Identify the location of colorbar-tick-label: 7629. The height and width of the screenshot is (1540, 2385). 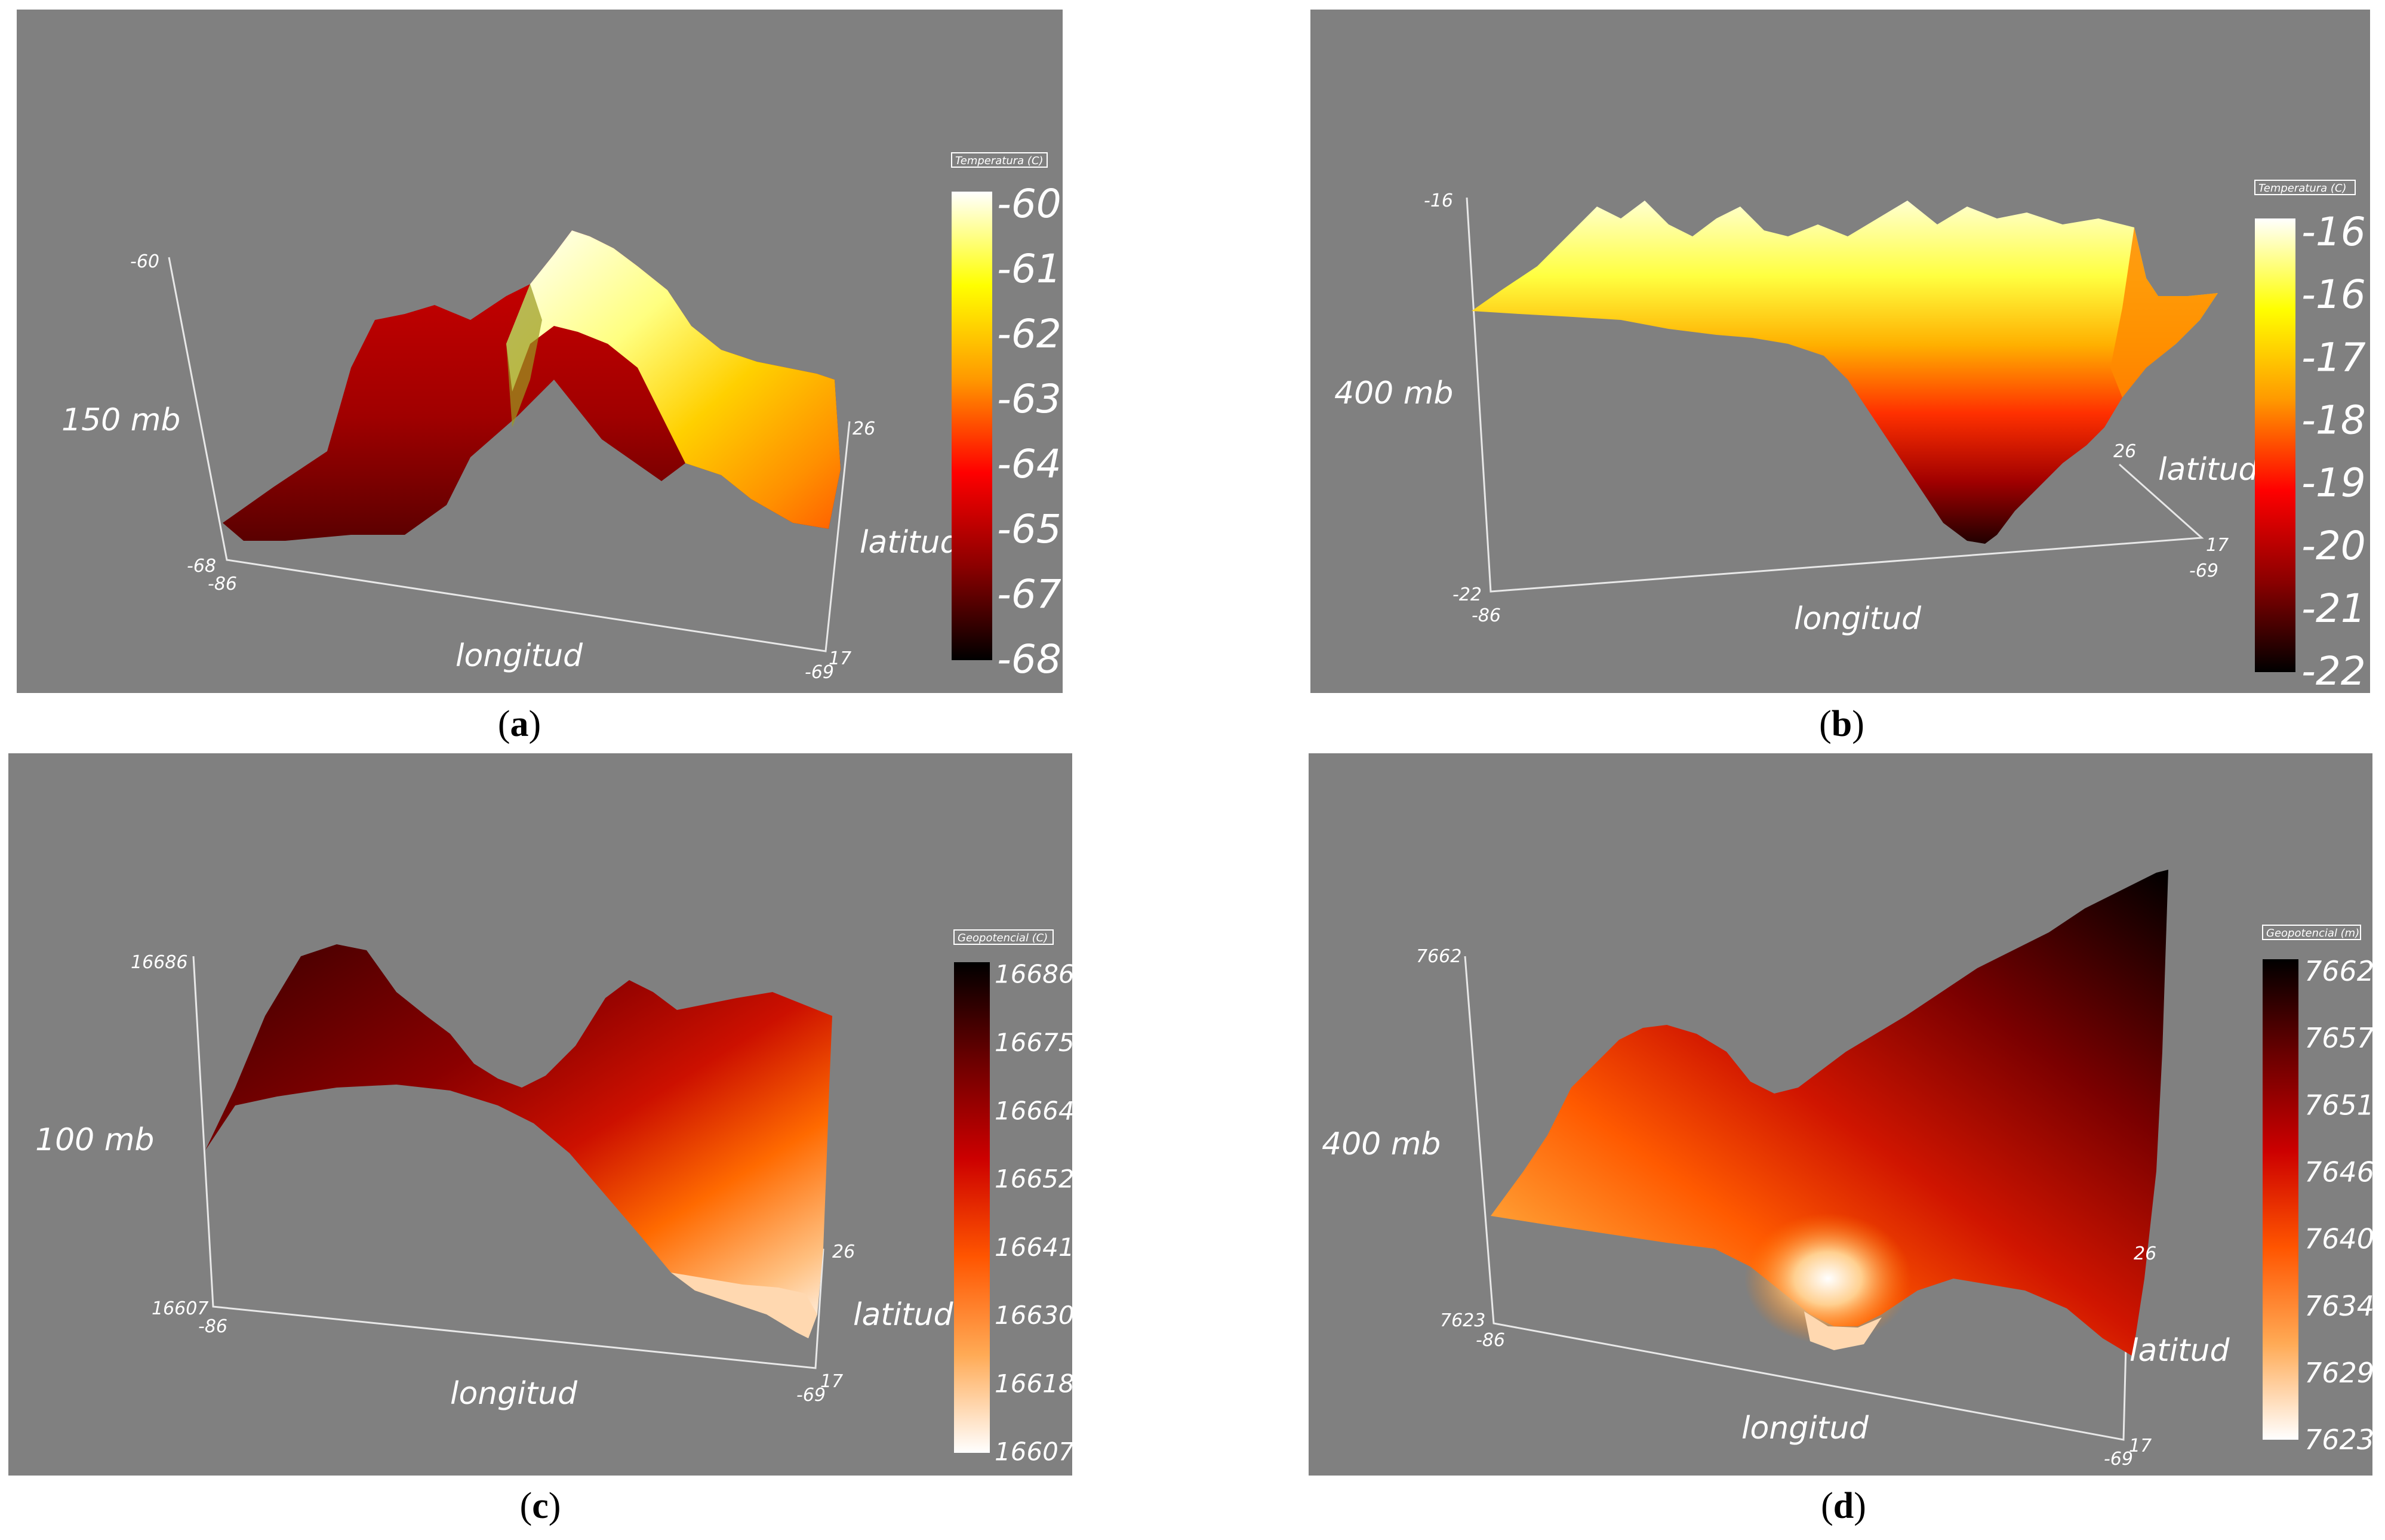
(2338, 1373).